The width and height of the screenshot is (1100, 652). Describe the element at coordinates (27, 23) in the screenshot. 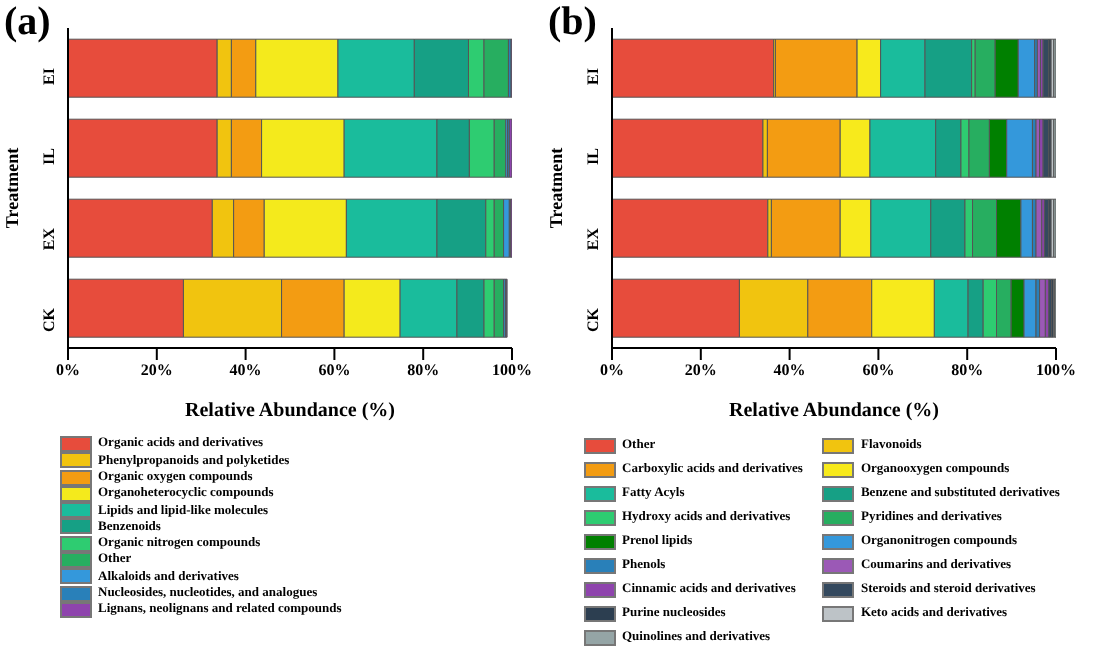

I see `chart-title: (a)` at that location.